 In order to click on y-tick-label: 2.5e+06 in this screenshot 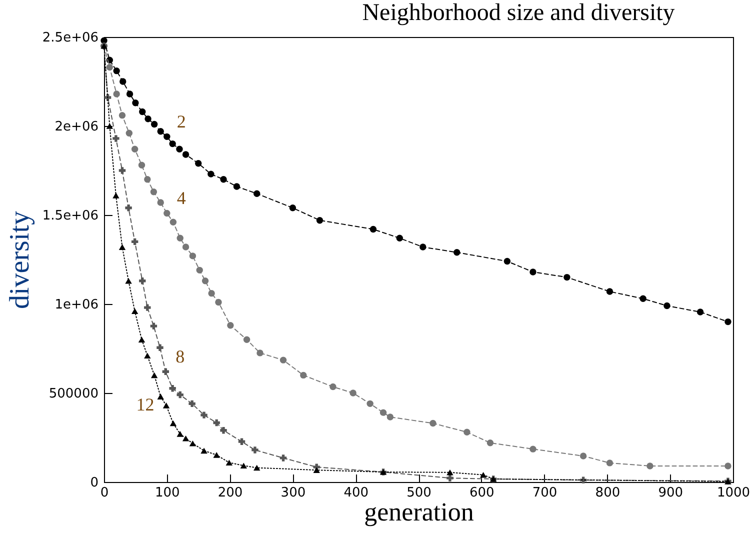, I will do `click(70, 38)`.